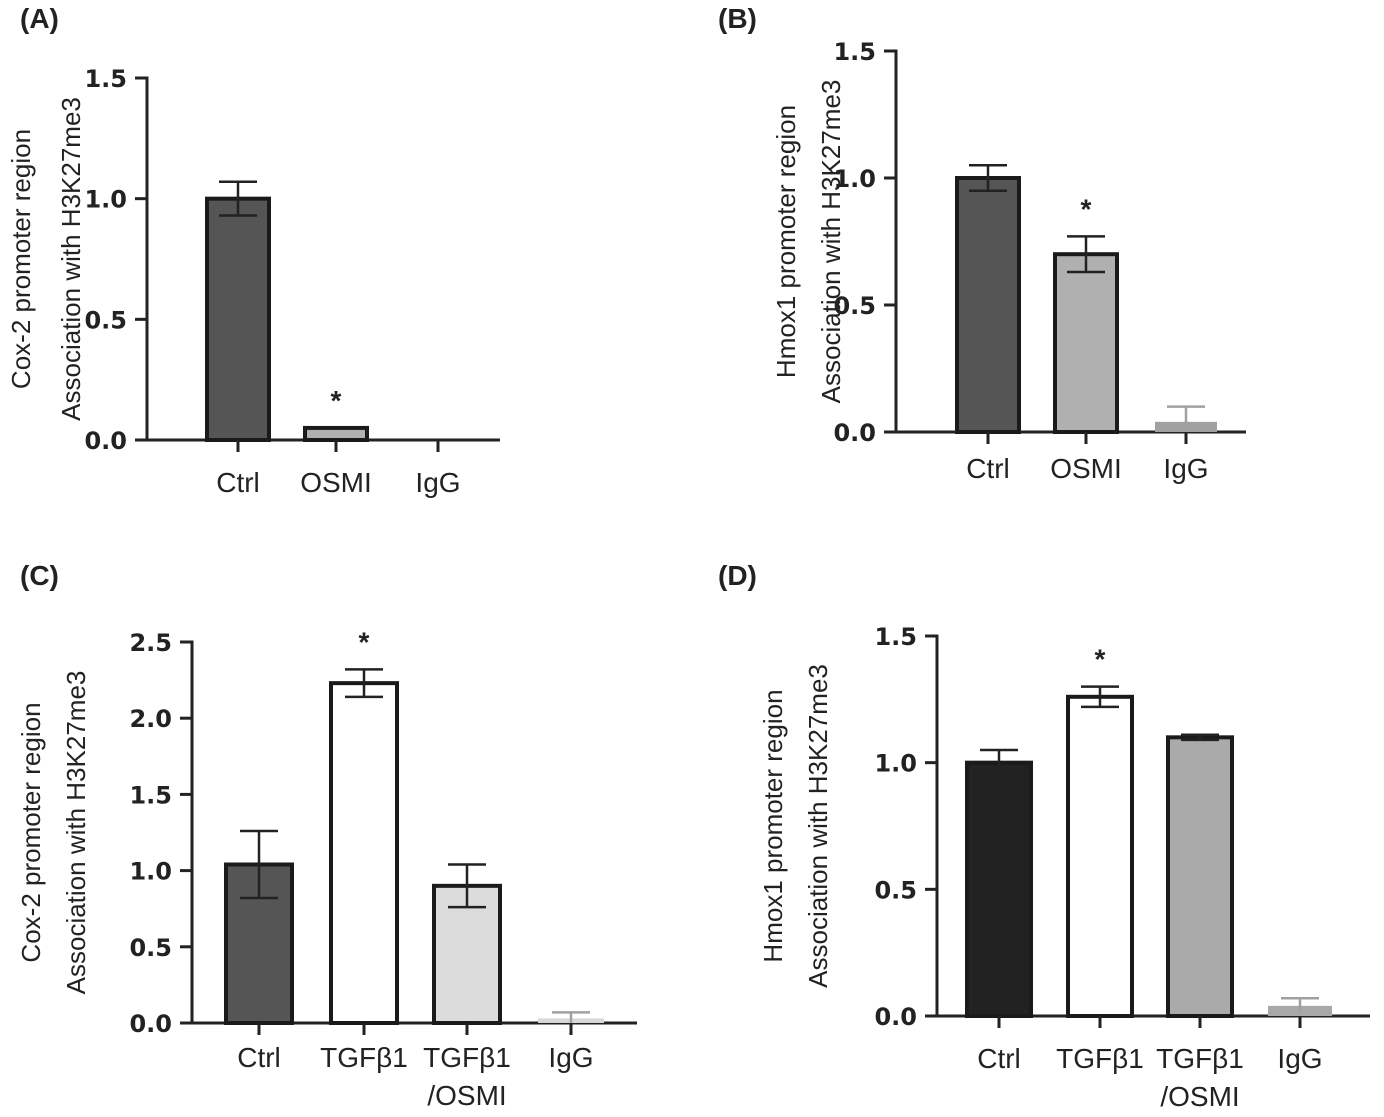 The width and height of the screenshot is (1384, 1117). I want to click on y-tick-label: 2.5, so click(150, 643).